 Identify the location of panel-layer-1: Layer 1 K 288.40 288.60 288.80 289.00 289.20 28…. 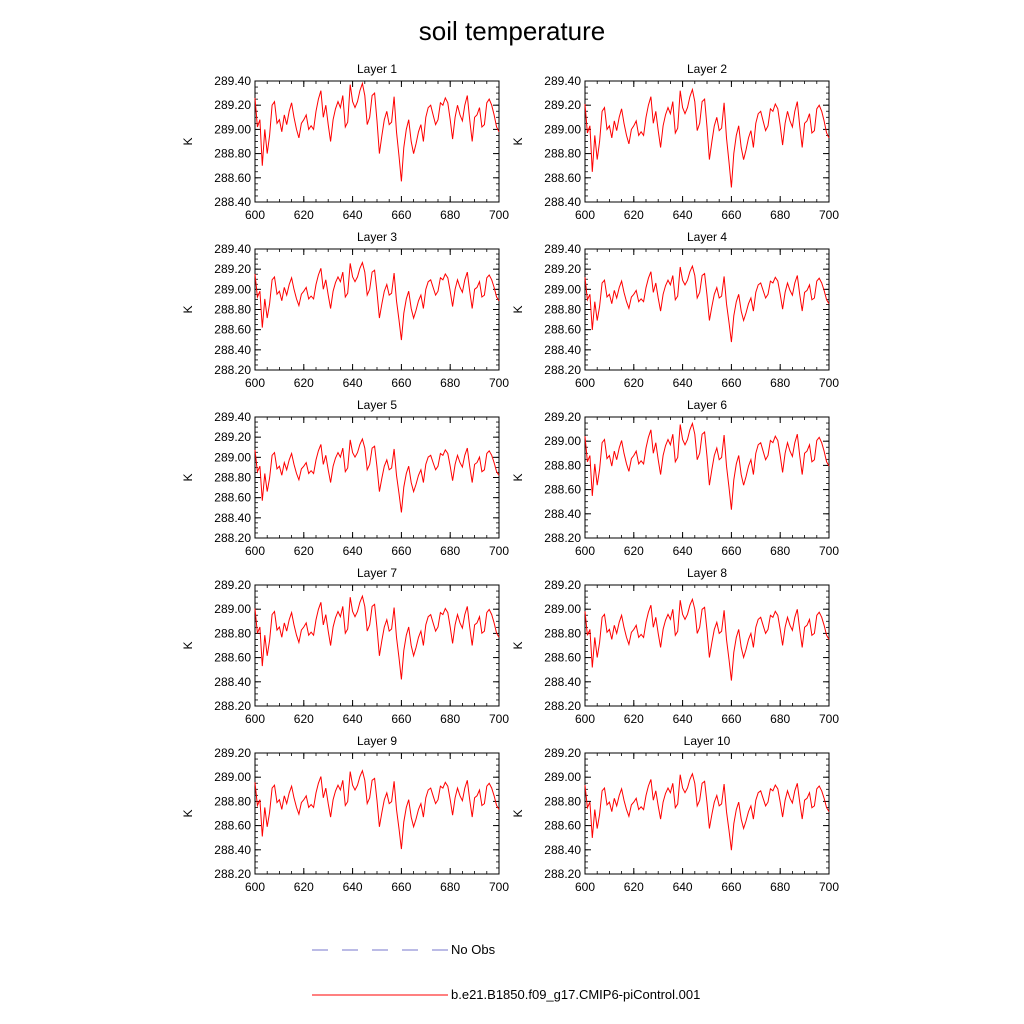
(345, 142).